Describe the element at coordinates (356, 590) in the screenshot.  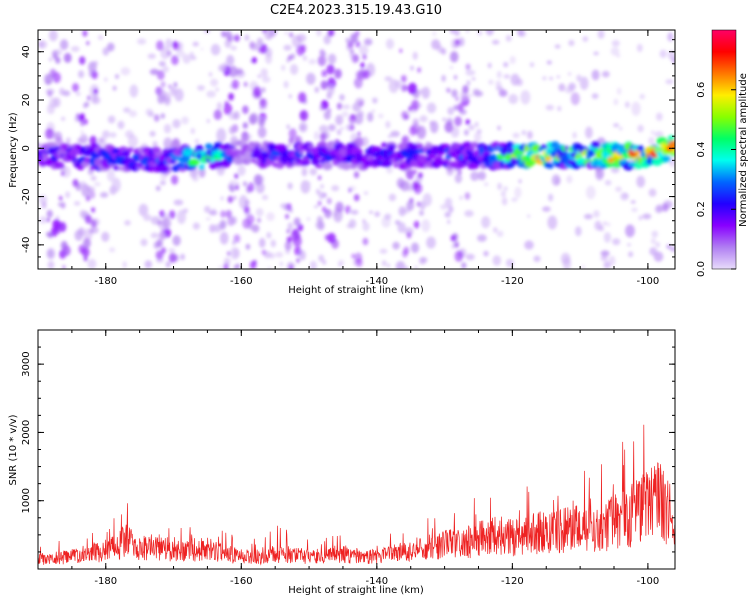
I see `snr-x-axis-label: Height of straight line (km)` at that location.